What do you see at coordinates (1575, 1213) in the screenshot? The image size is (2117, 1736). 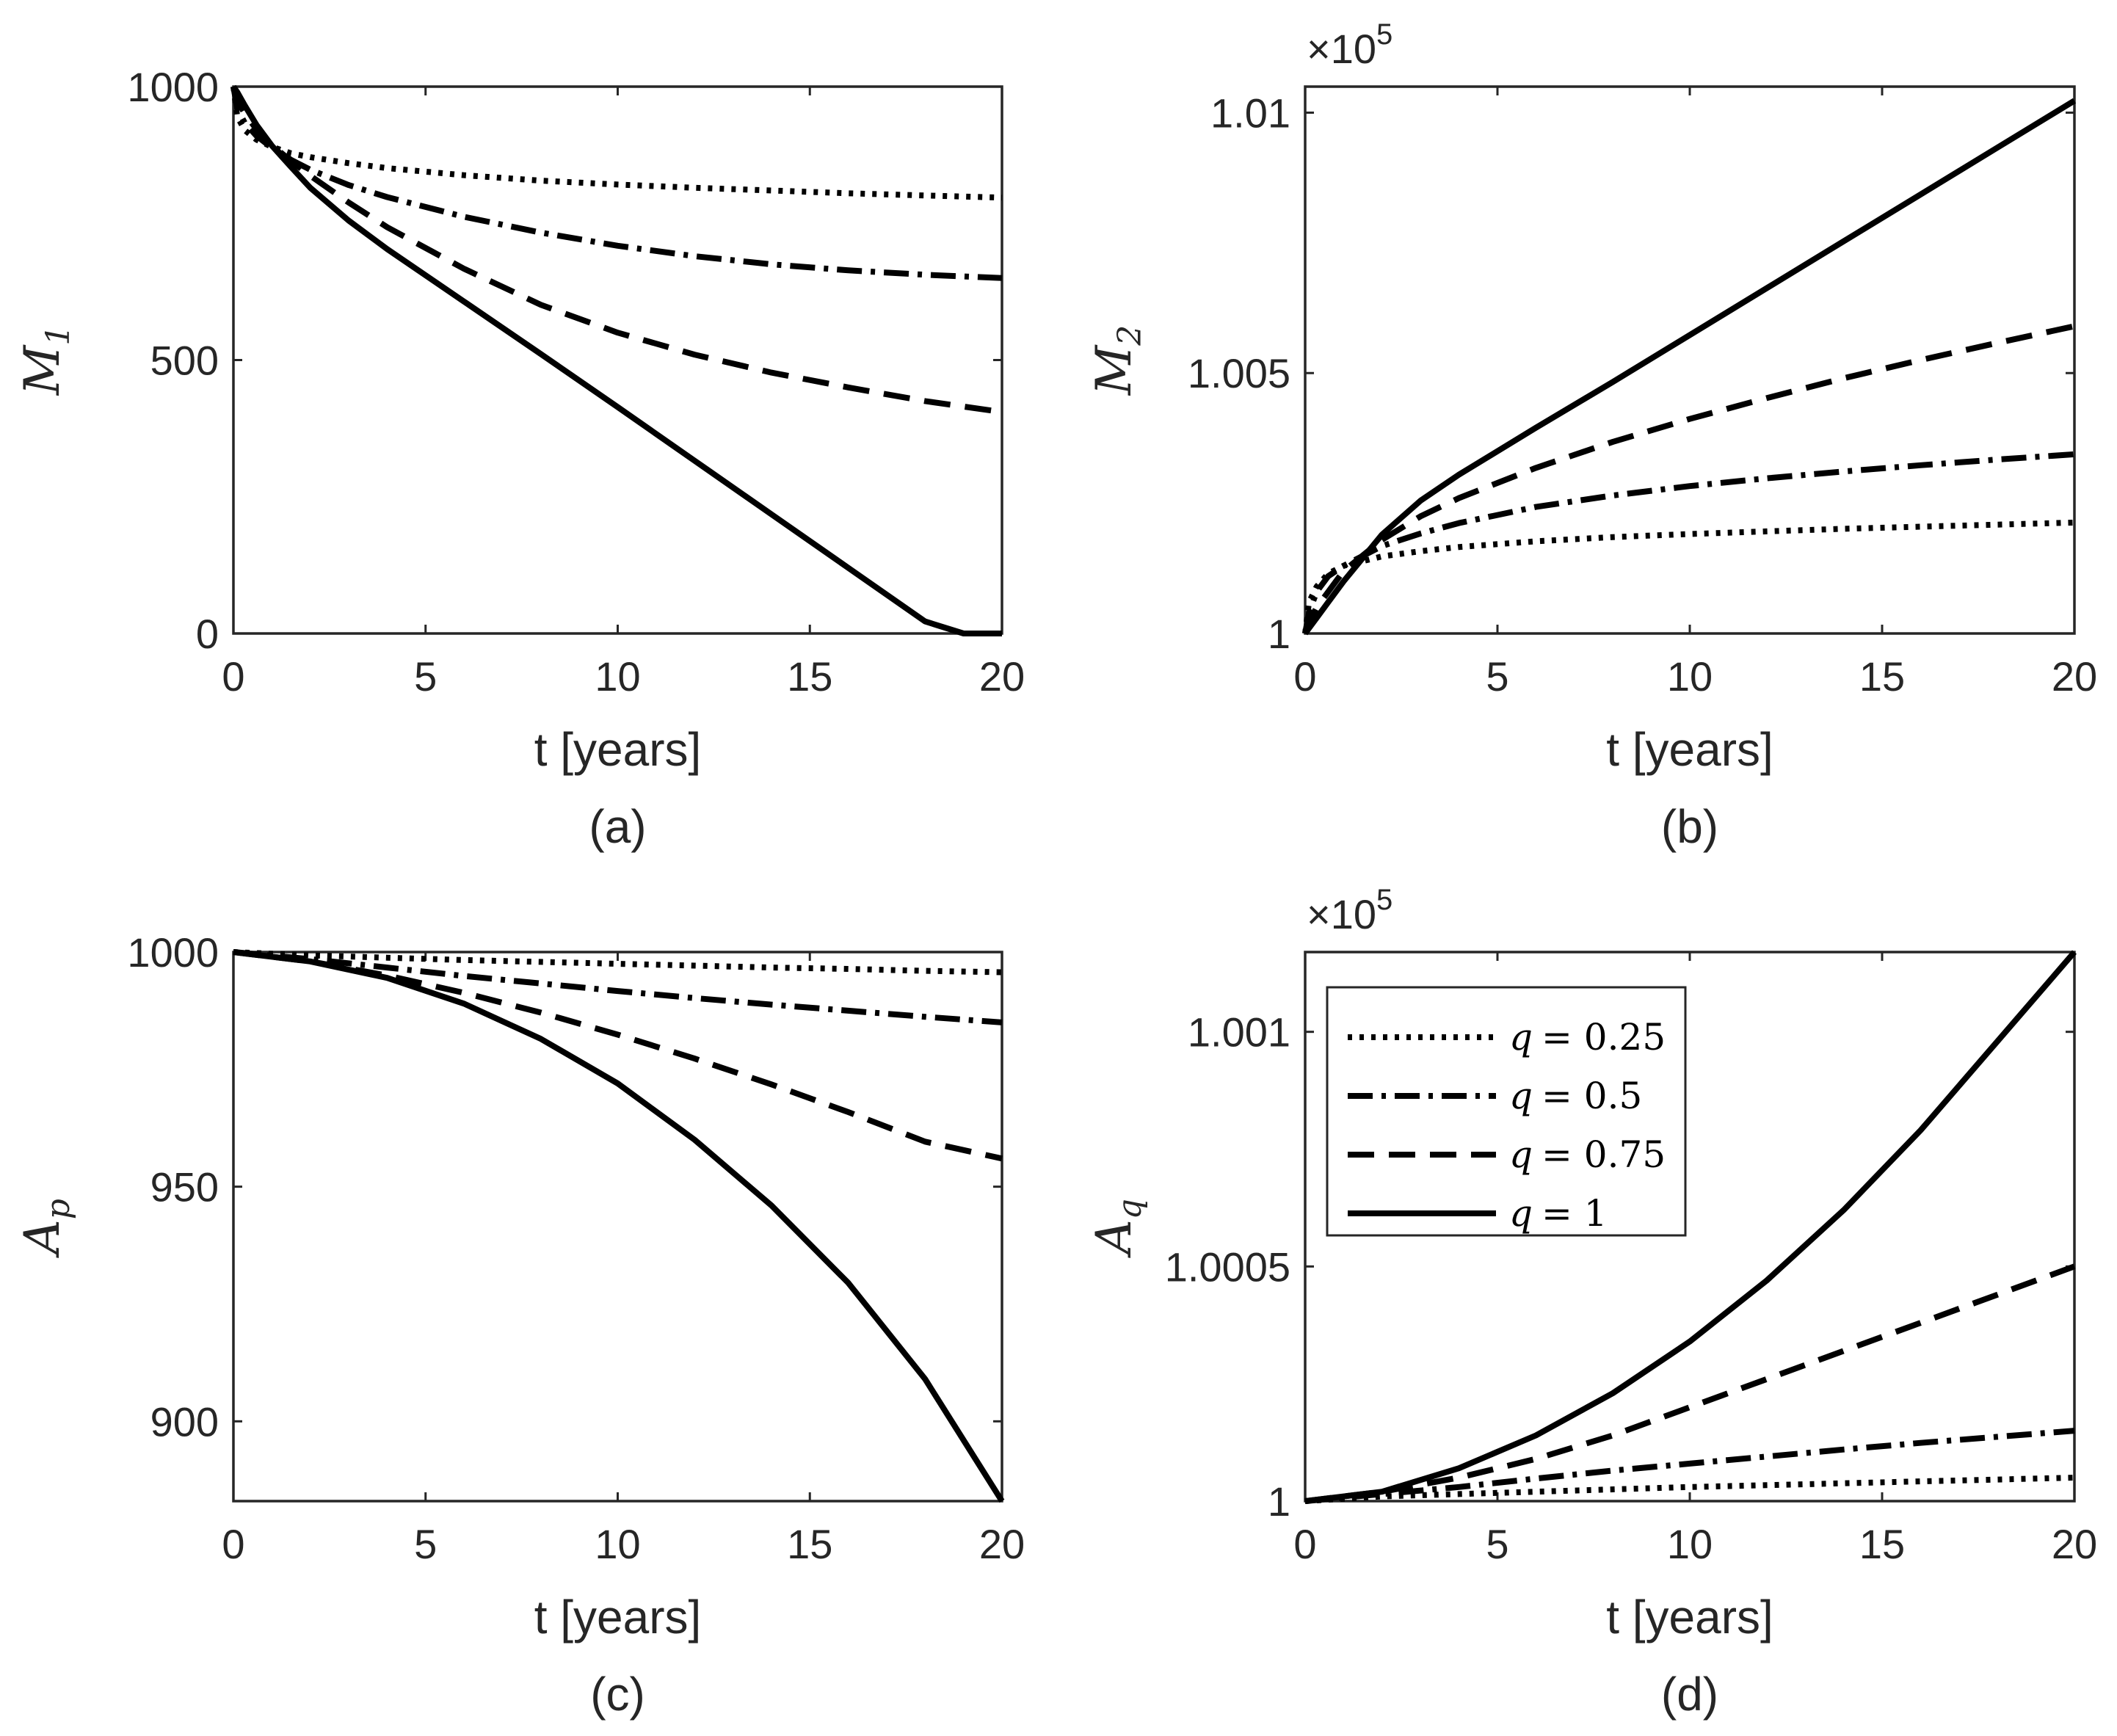 I see `legend-value: = 1` at bounding box center [1575, 1213].